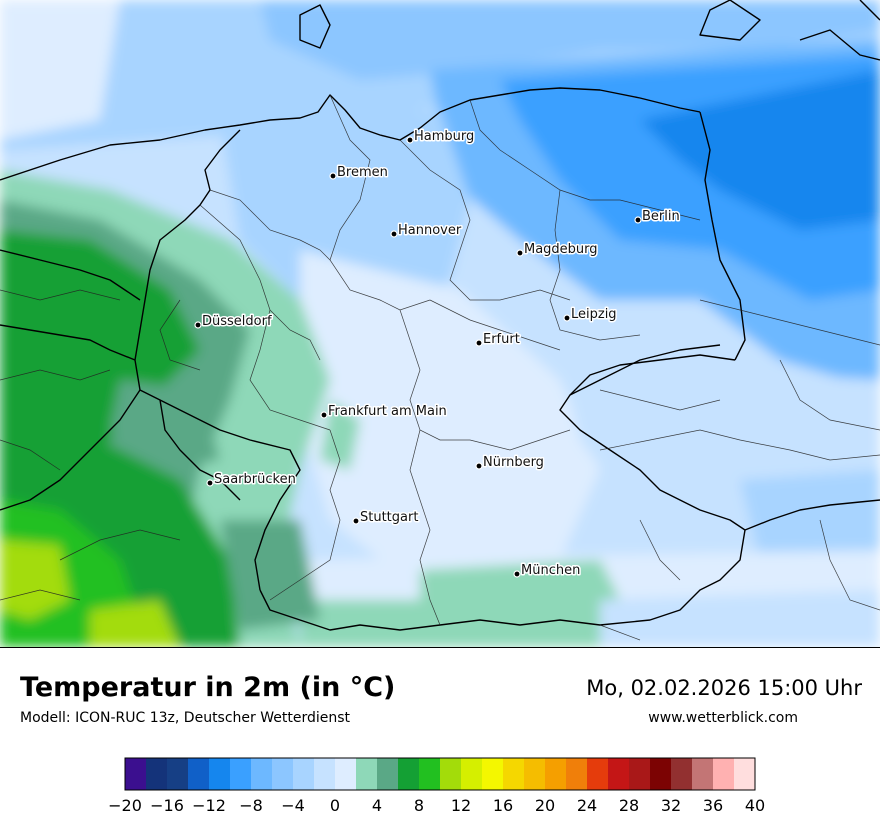 The width and height of the screenshot is (880, 830). I want to click on city-magdeburg: Magdeburg, so click(557, 250).